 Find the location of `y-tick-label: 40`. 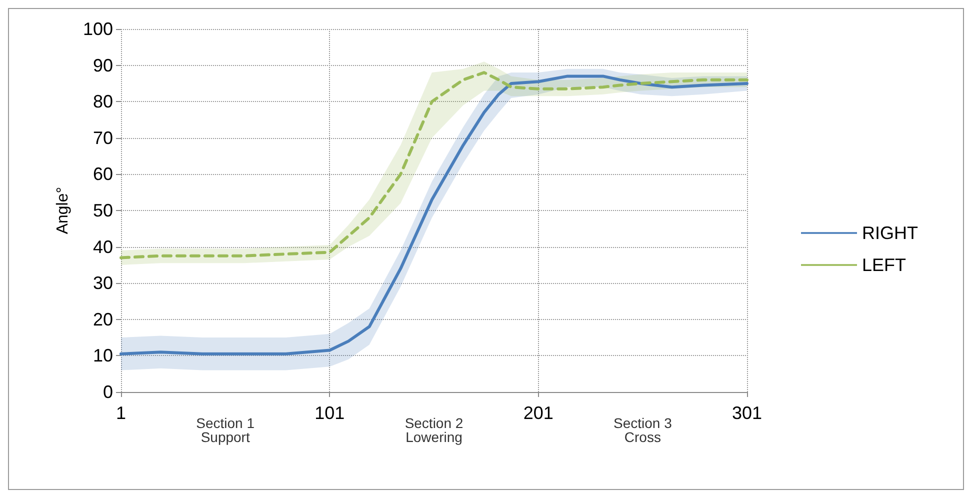

y-tick-label: 40 is located at coordinates (102, 246).